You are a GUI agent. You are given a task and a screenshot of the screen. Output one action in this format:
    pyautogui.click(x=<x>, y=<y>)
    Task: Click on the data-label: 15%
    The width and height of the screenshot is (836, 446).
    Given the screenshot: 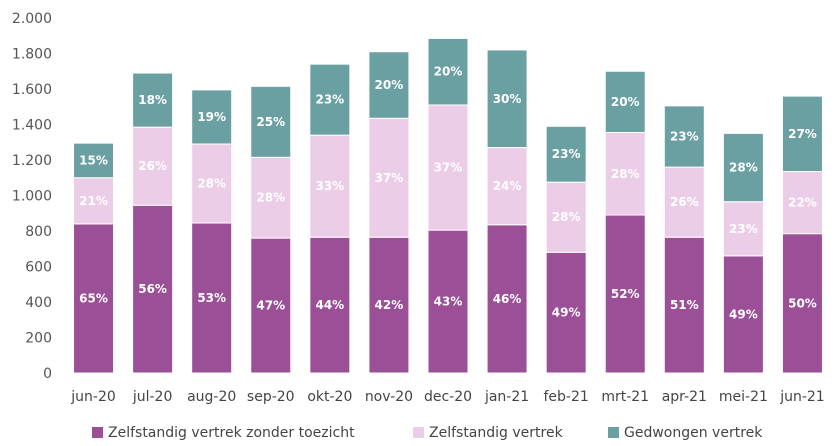 What is the action you would take?
    pyautogui.click(x=93, y=160)
    